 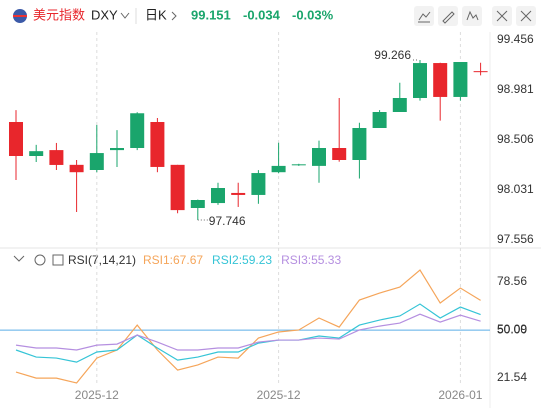 I want to click on x-tick-label: 2026-01, so click(x=460, y=395).